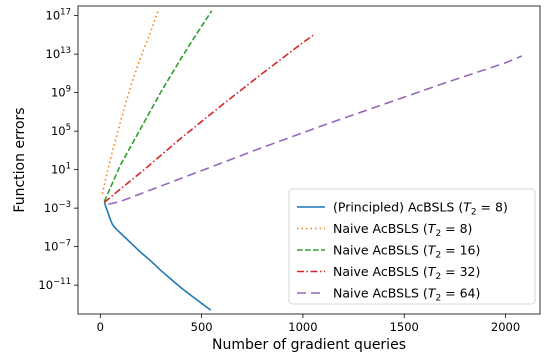 Image resolution: width=544 pixels, height=356 pixels. I want to click on x-tick-label: 2000, so click(505, 327).